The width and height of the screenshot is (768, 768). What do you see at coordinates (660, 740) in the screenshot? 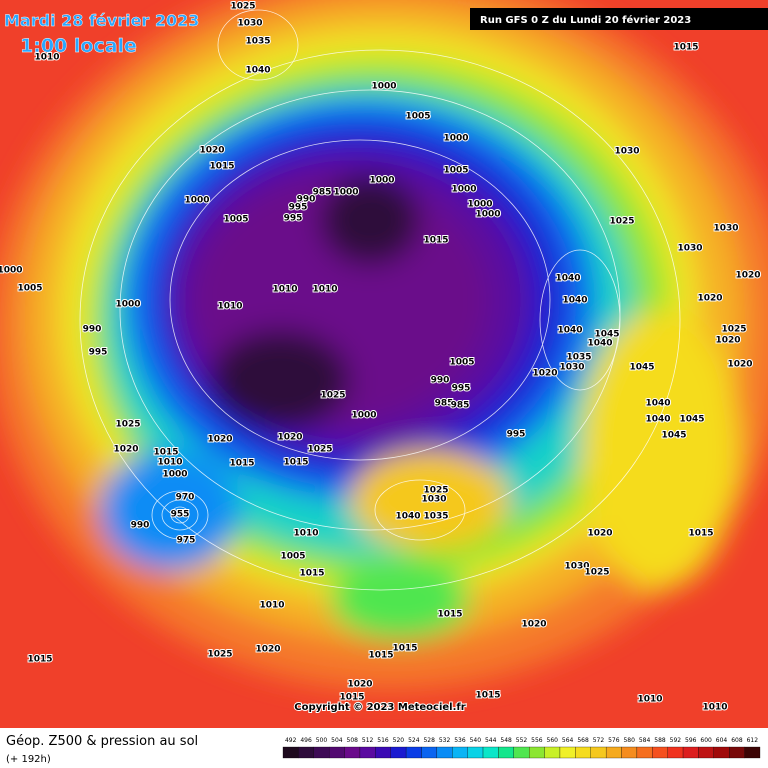
I see `scale-label: 588` at bounding box center [660, 740].